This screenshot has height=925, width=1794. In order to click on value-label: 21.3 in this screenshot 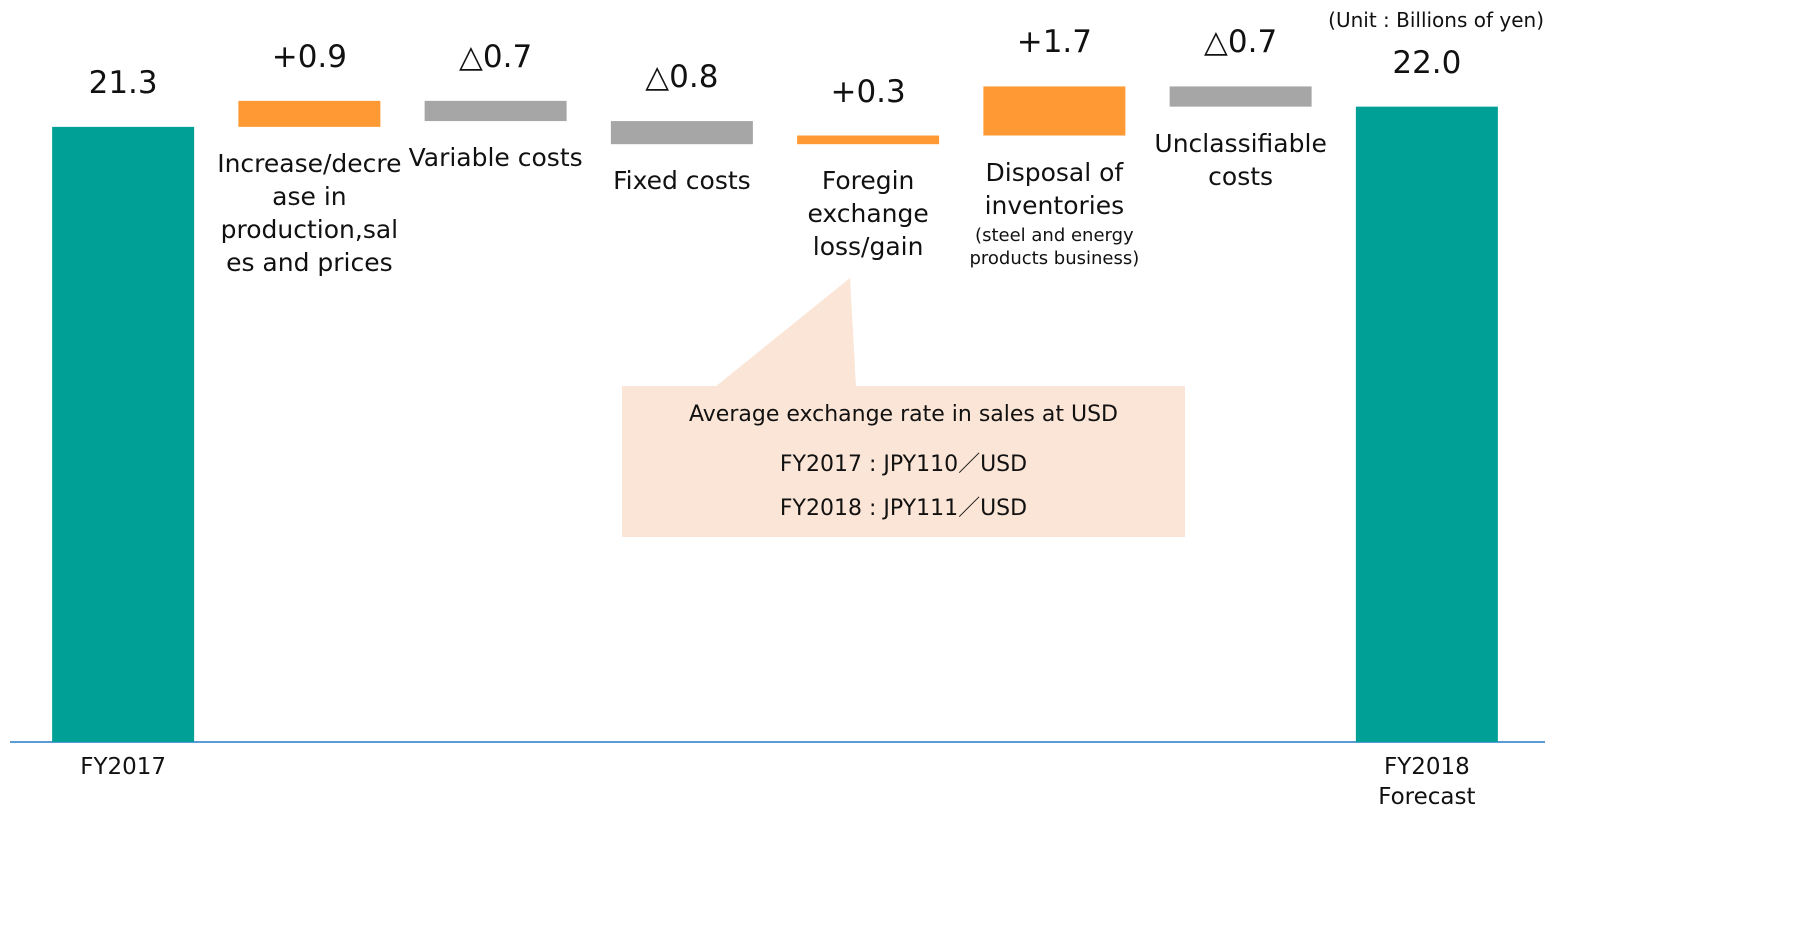, I will do `click(123, 82)`.